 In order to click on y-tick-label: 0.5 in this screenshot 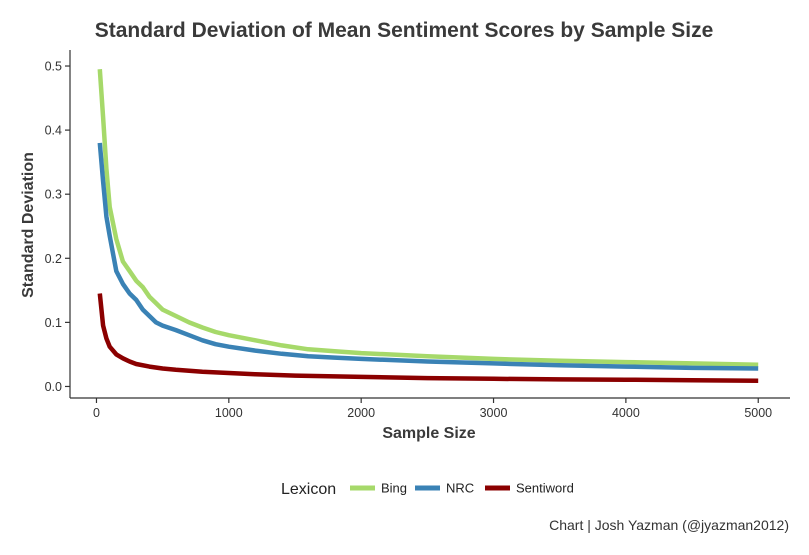, I will do `click(53, 67)`.